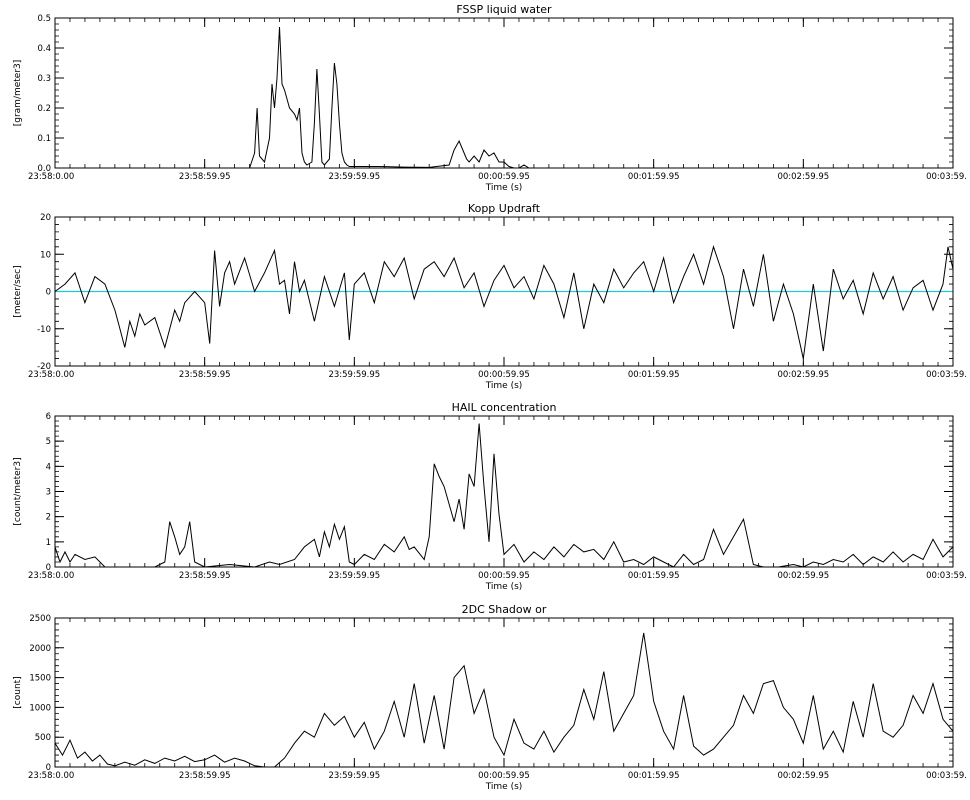 The width and height of the screenshot is (970, 800). What do you see at coordinates (48, 518) in the screenshot?
I see `y-tick-label: 2` at bounding box center [48, 518].